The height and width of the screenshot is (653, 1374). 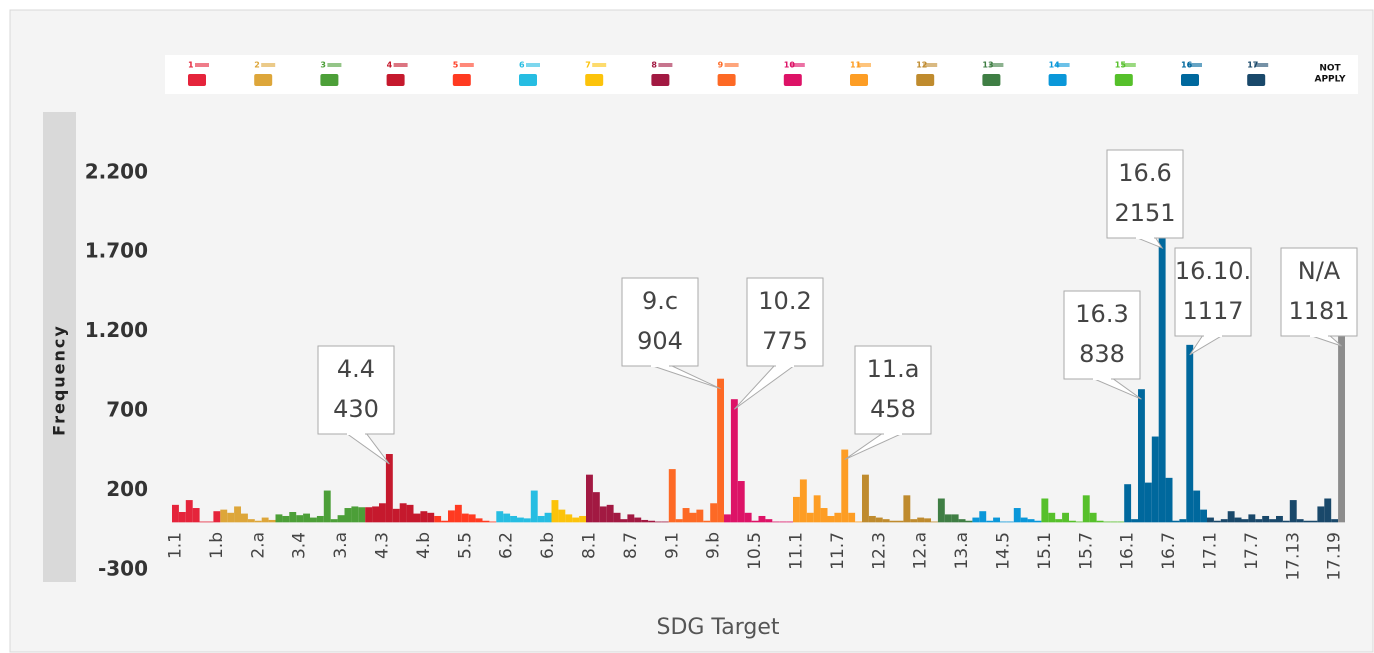 I want to click on callout-label: 16.10., so click(x=1213, y=271).